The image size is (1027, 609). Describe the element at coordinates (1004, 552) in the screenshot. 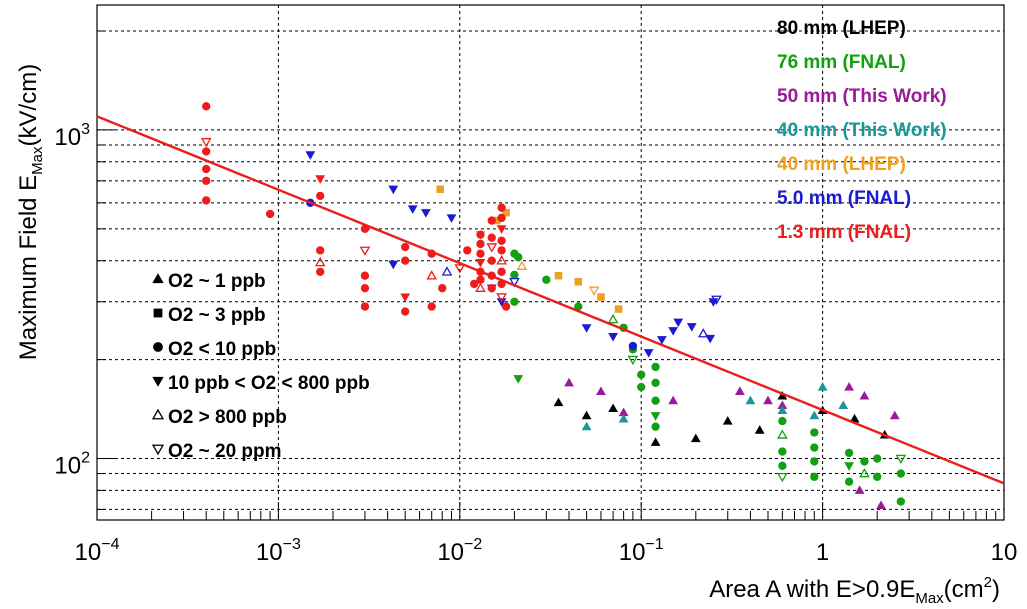

I see `x-tick-label: 10` at that location.